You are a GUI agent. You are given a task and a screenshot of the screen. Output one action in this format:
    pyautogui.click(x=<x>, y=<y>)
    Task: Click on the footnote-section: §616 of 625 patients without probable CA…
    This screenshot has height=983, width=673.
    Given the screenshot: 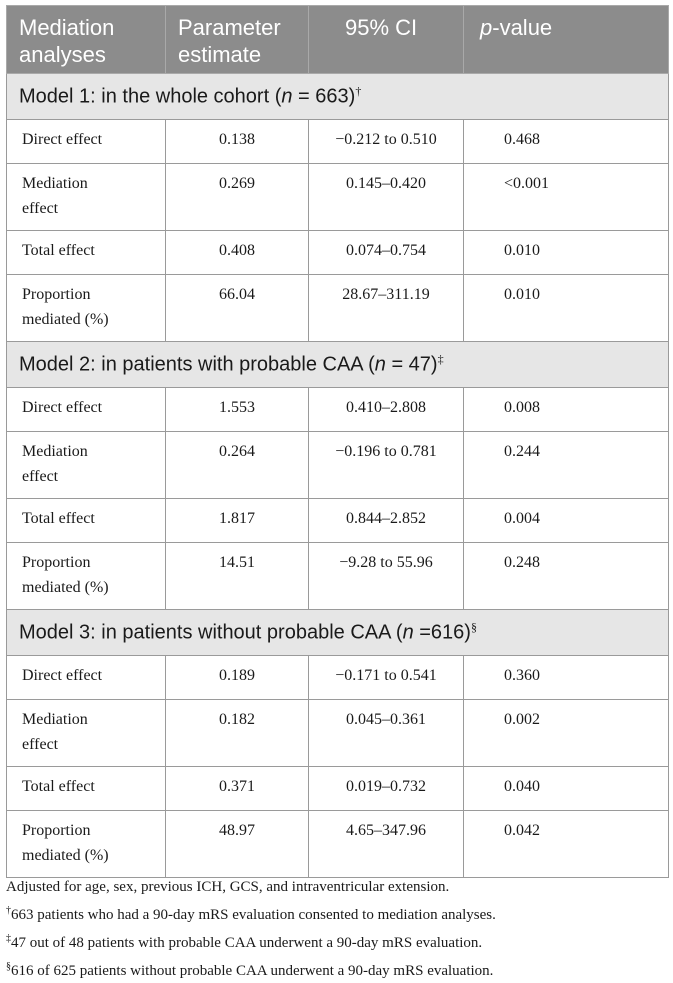 What is the action you would take?
    pyautogui.click(x=250, y=970)
    